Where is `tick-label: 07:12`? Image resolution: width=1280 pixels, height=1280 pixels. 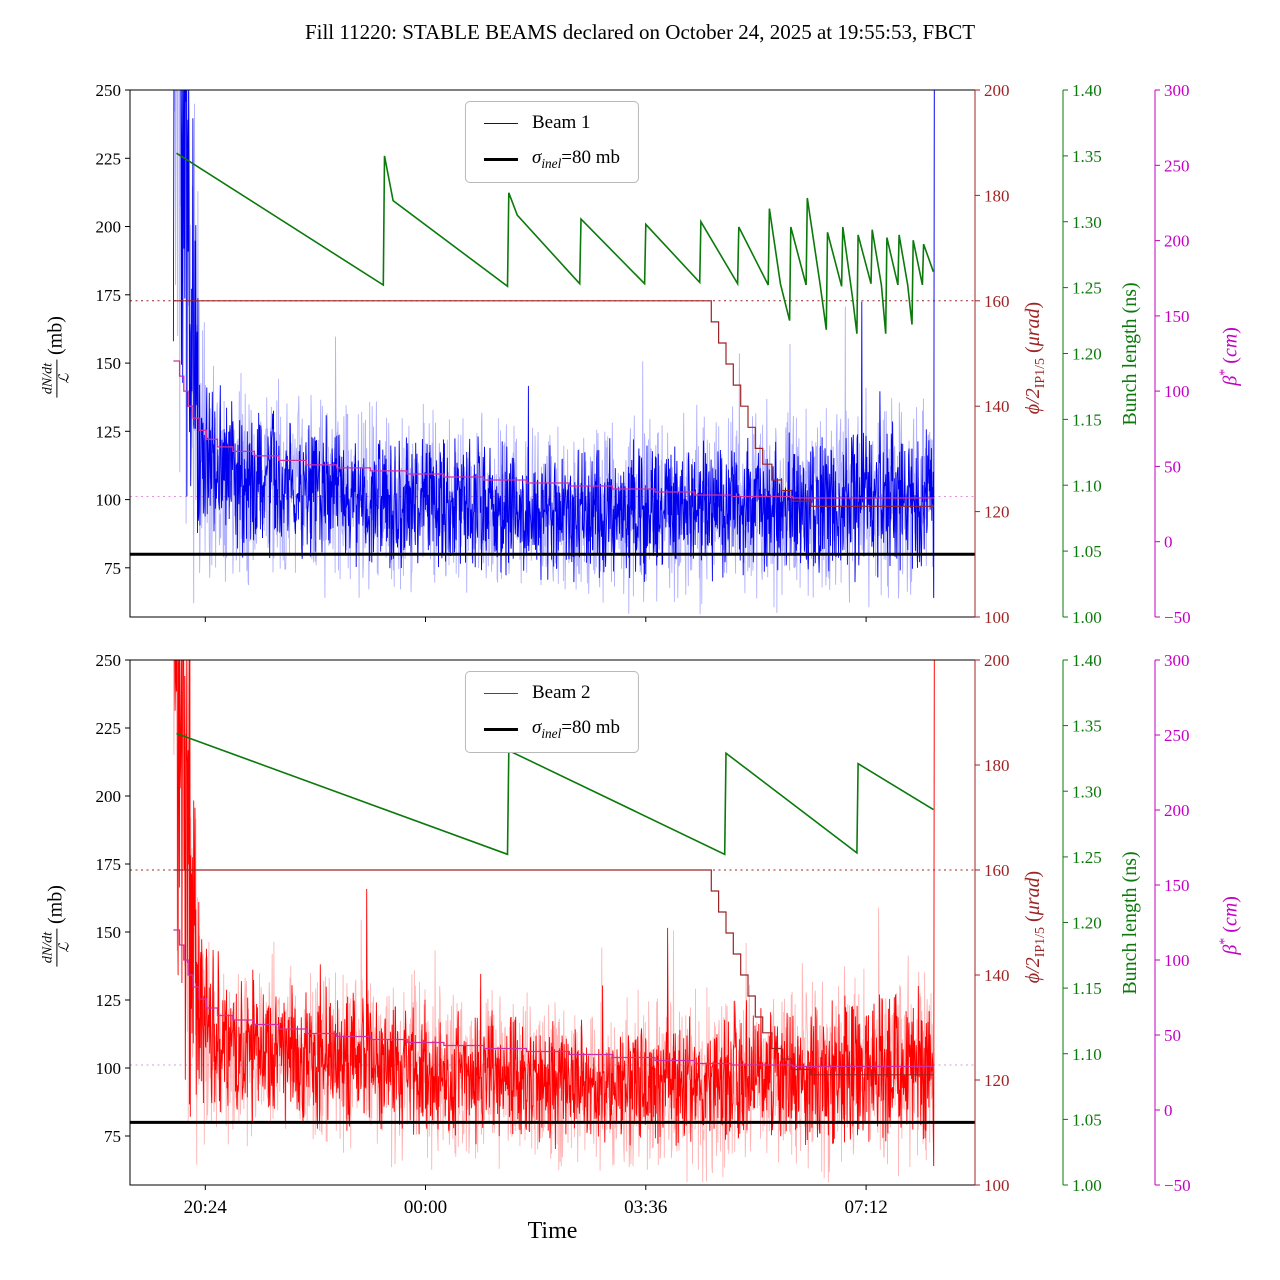
tick-label: 07:12 is located at coordinates (865, 1207).